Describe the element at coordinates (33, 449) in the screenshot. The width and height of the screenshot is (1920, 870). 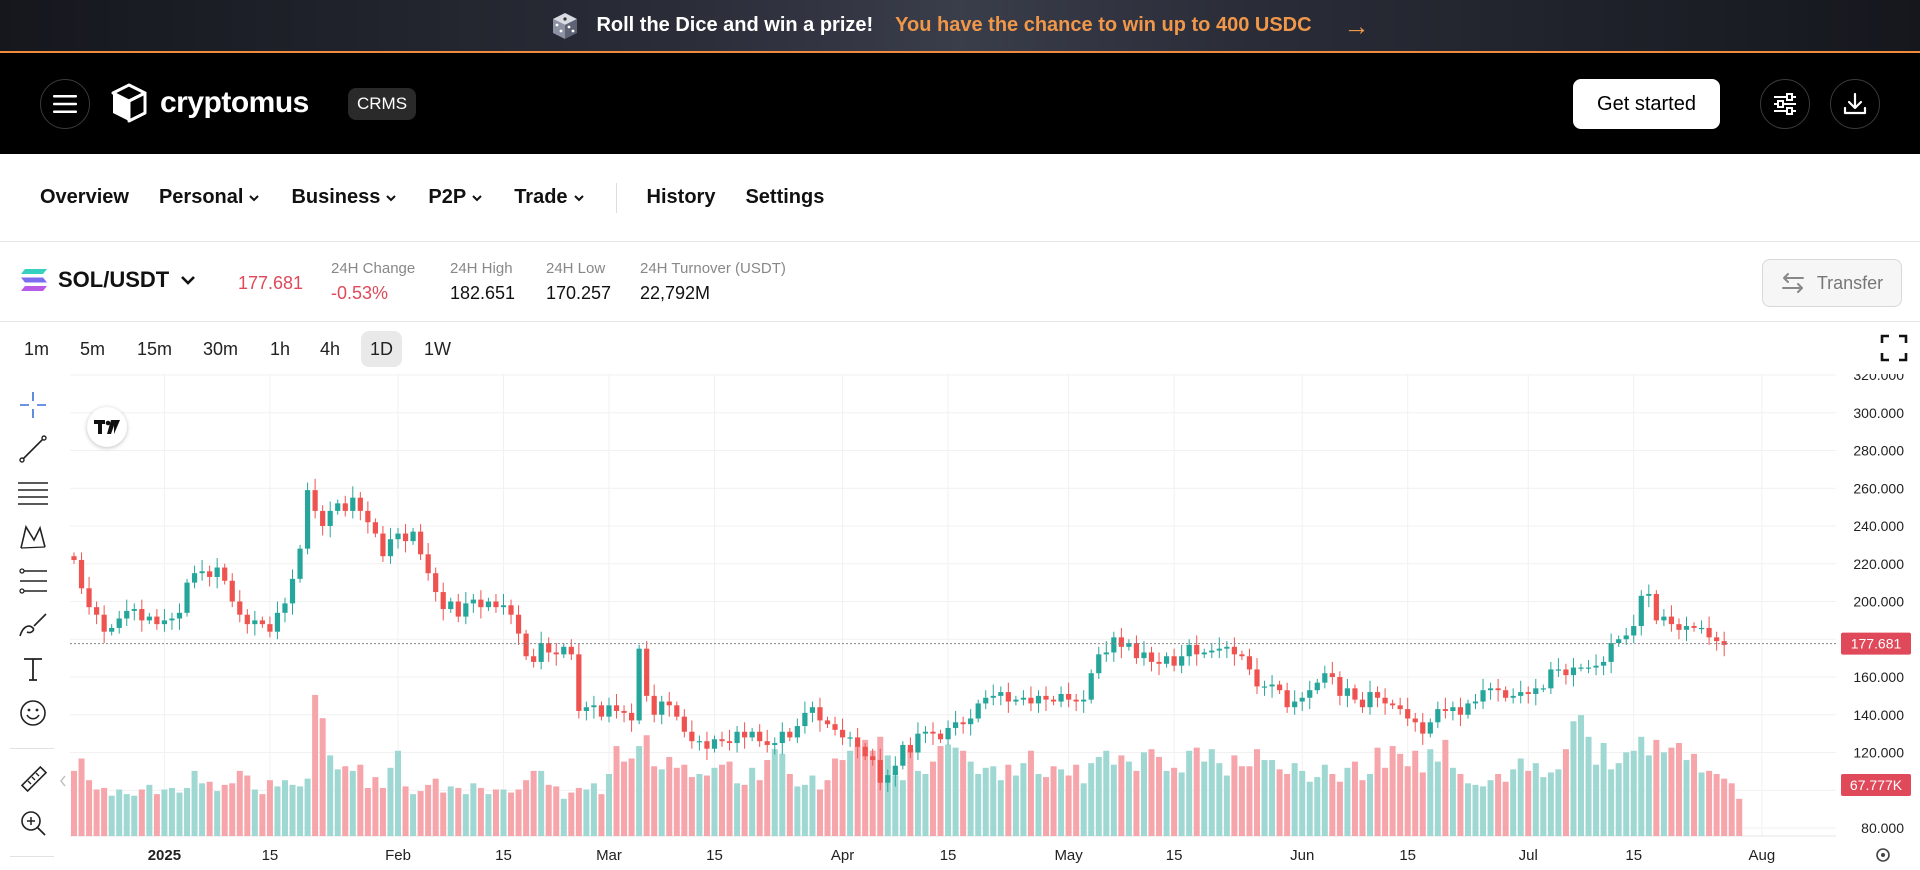
I see `trendline-tool` at that location.